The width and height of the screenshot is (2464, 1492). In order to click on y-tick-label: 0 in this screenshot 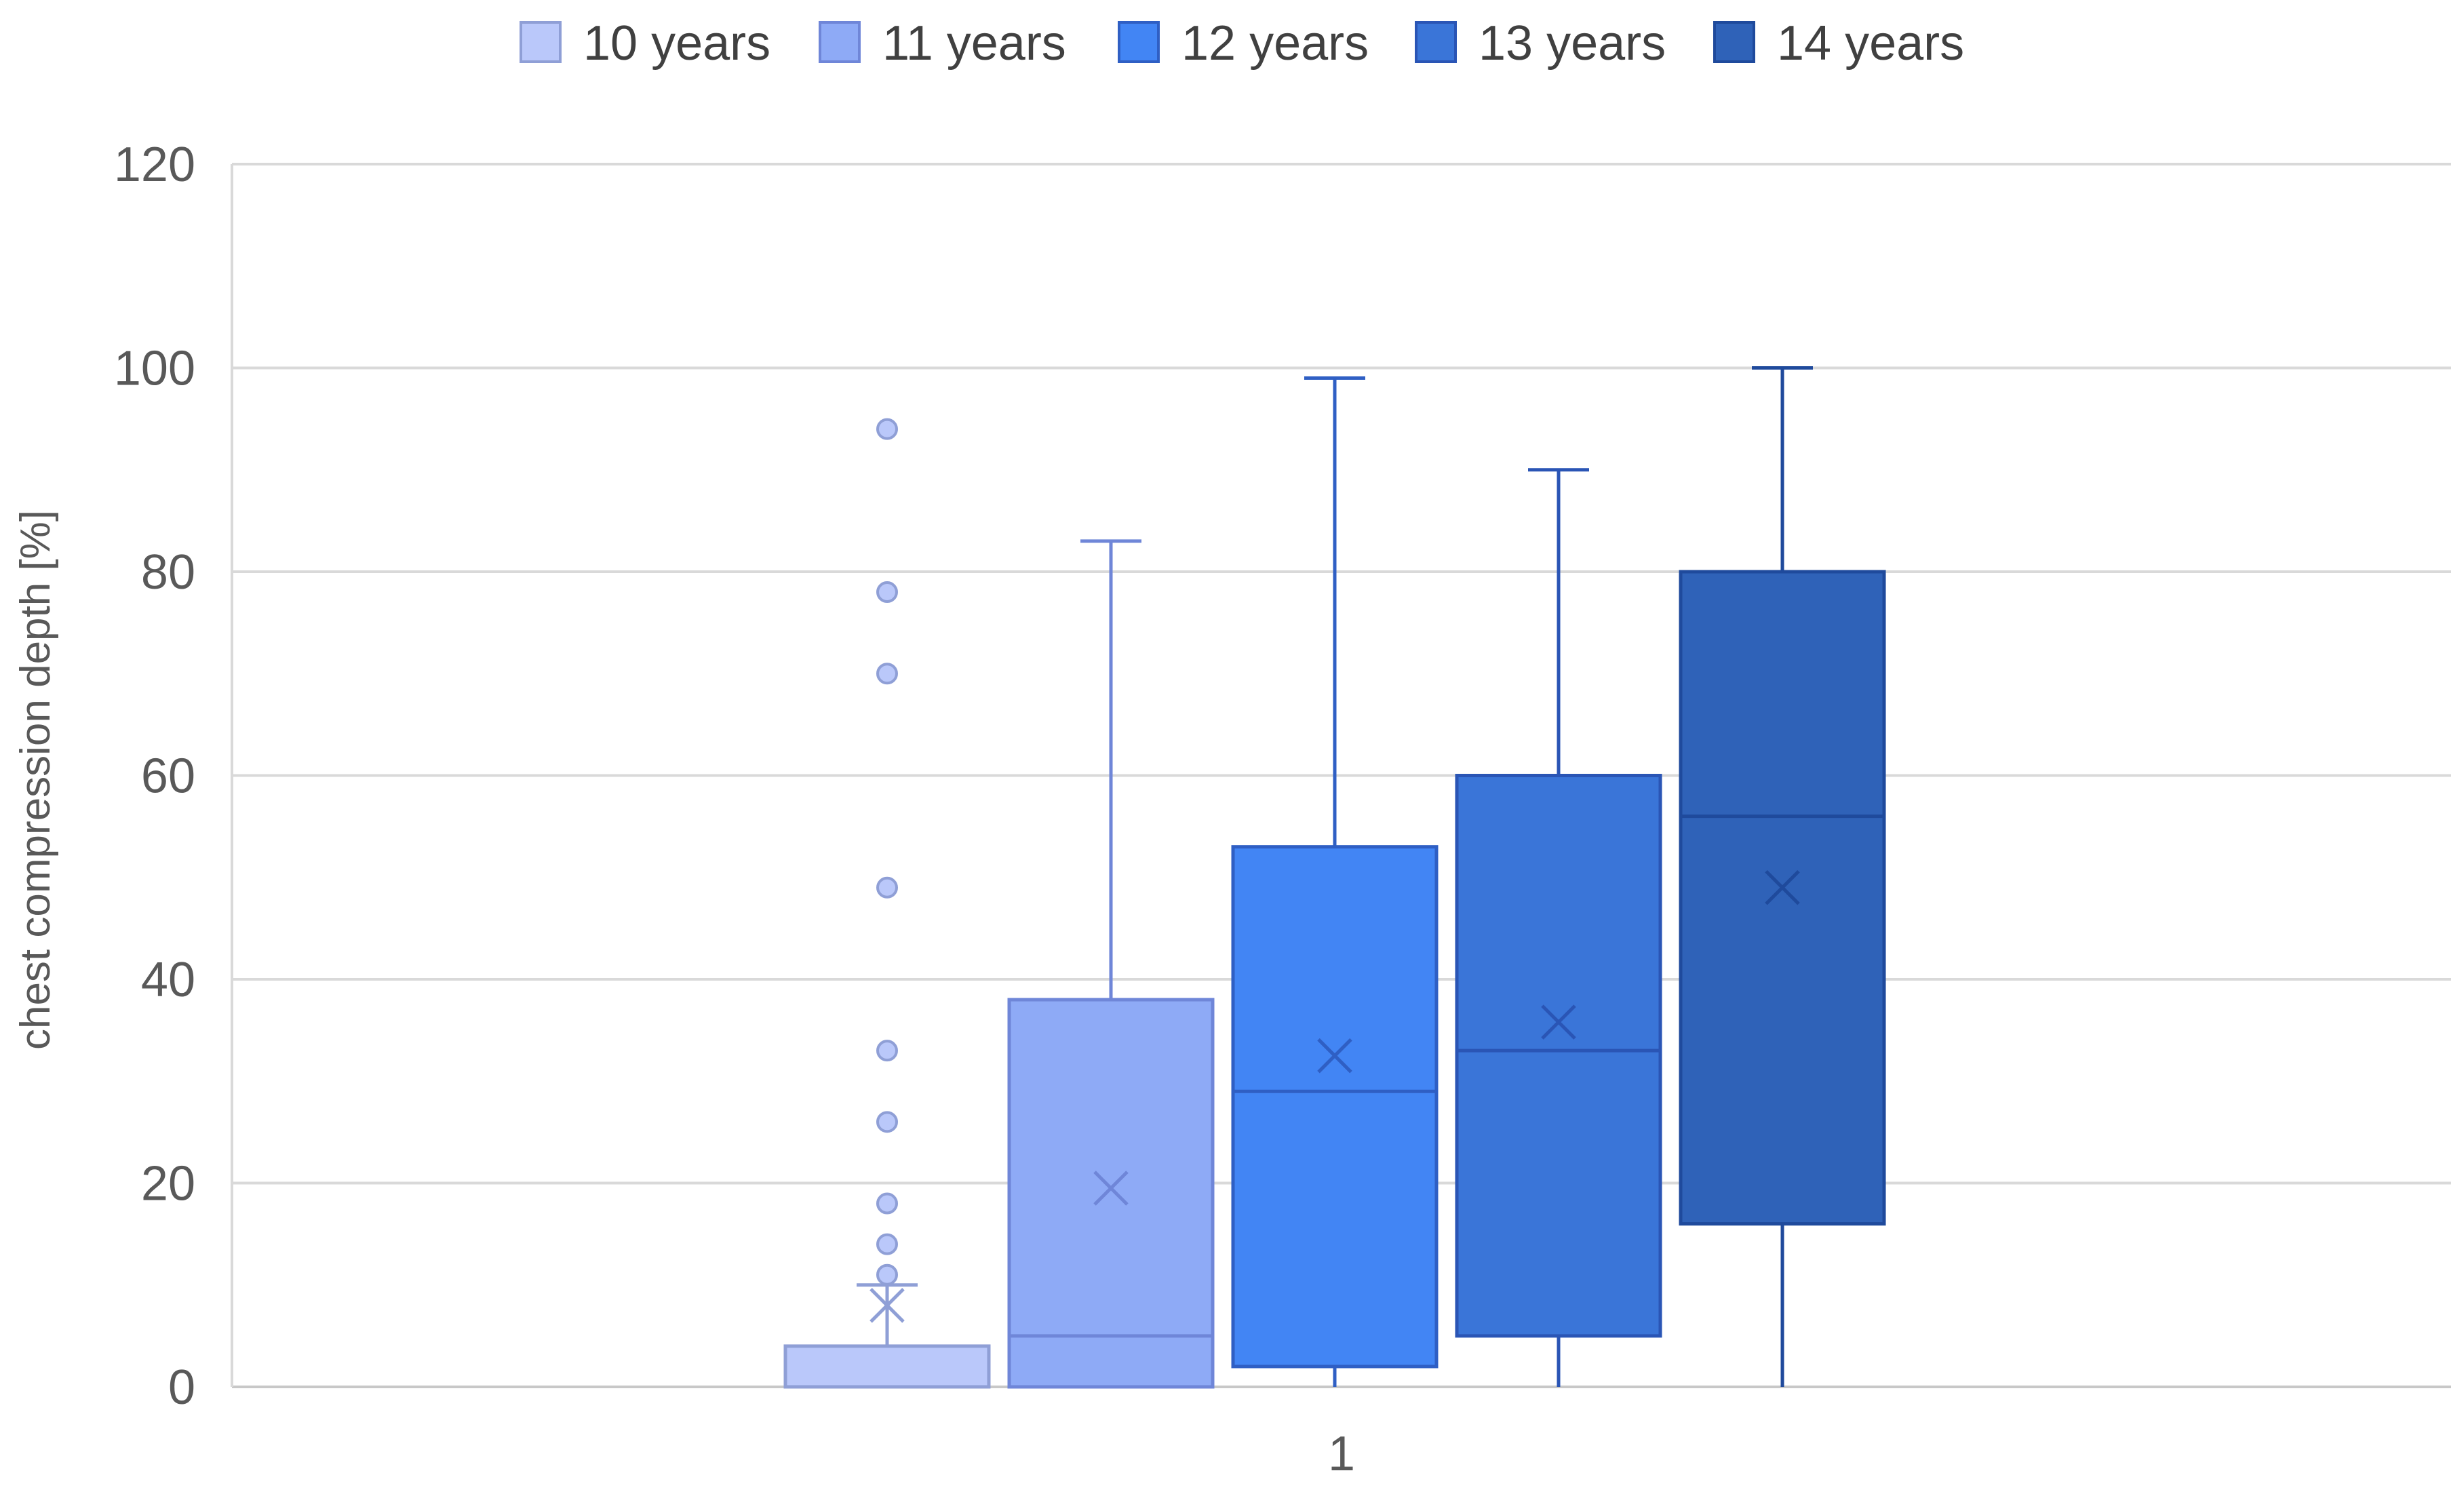, I will do `click(181, 1388)`.